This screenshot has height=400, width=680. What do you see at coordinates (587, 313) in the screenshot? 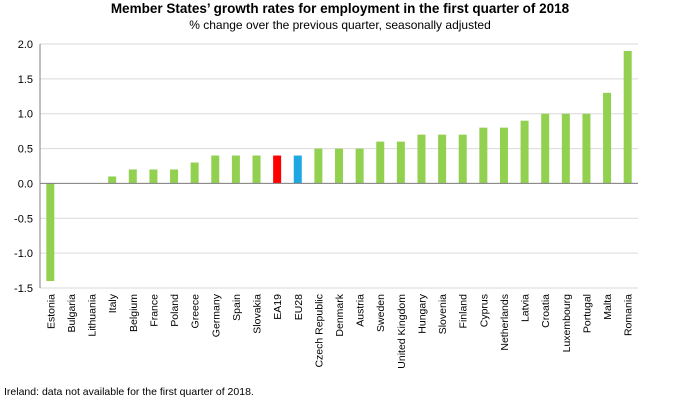
I see `x-tick-label: Portugal` at bounding box center [587, 313].